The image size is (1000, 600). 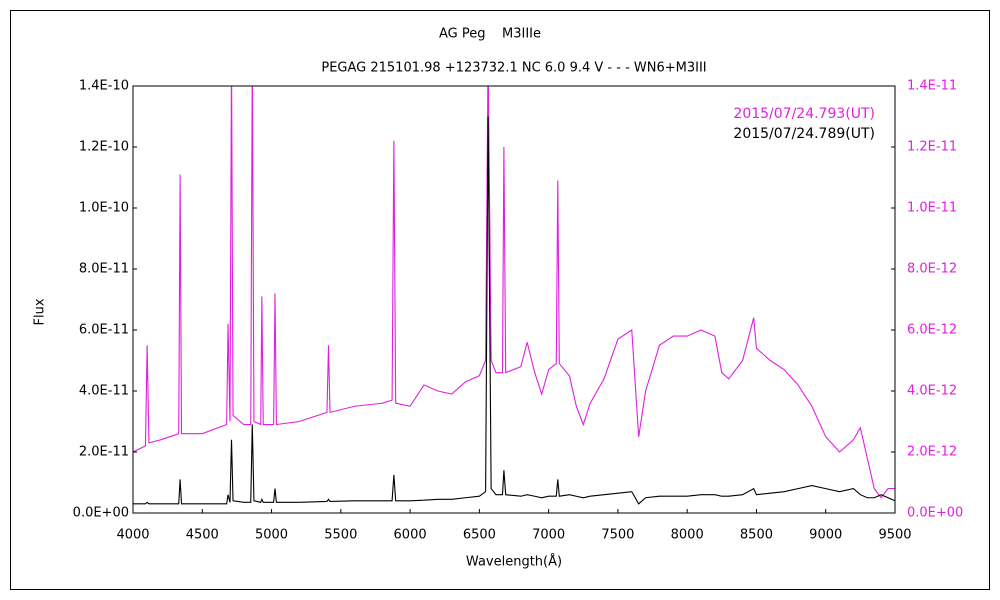 I want to click on legend-entry: 2015/07/24.789(UT), so click(x=804, y=134).